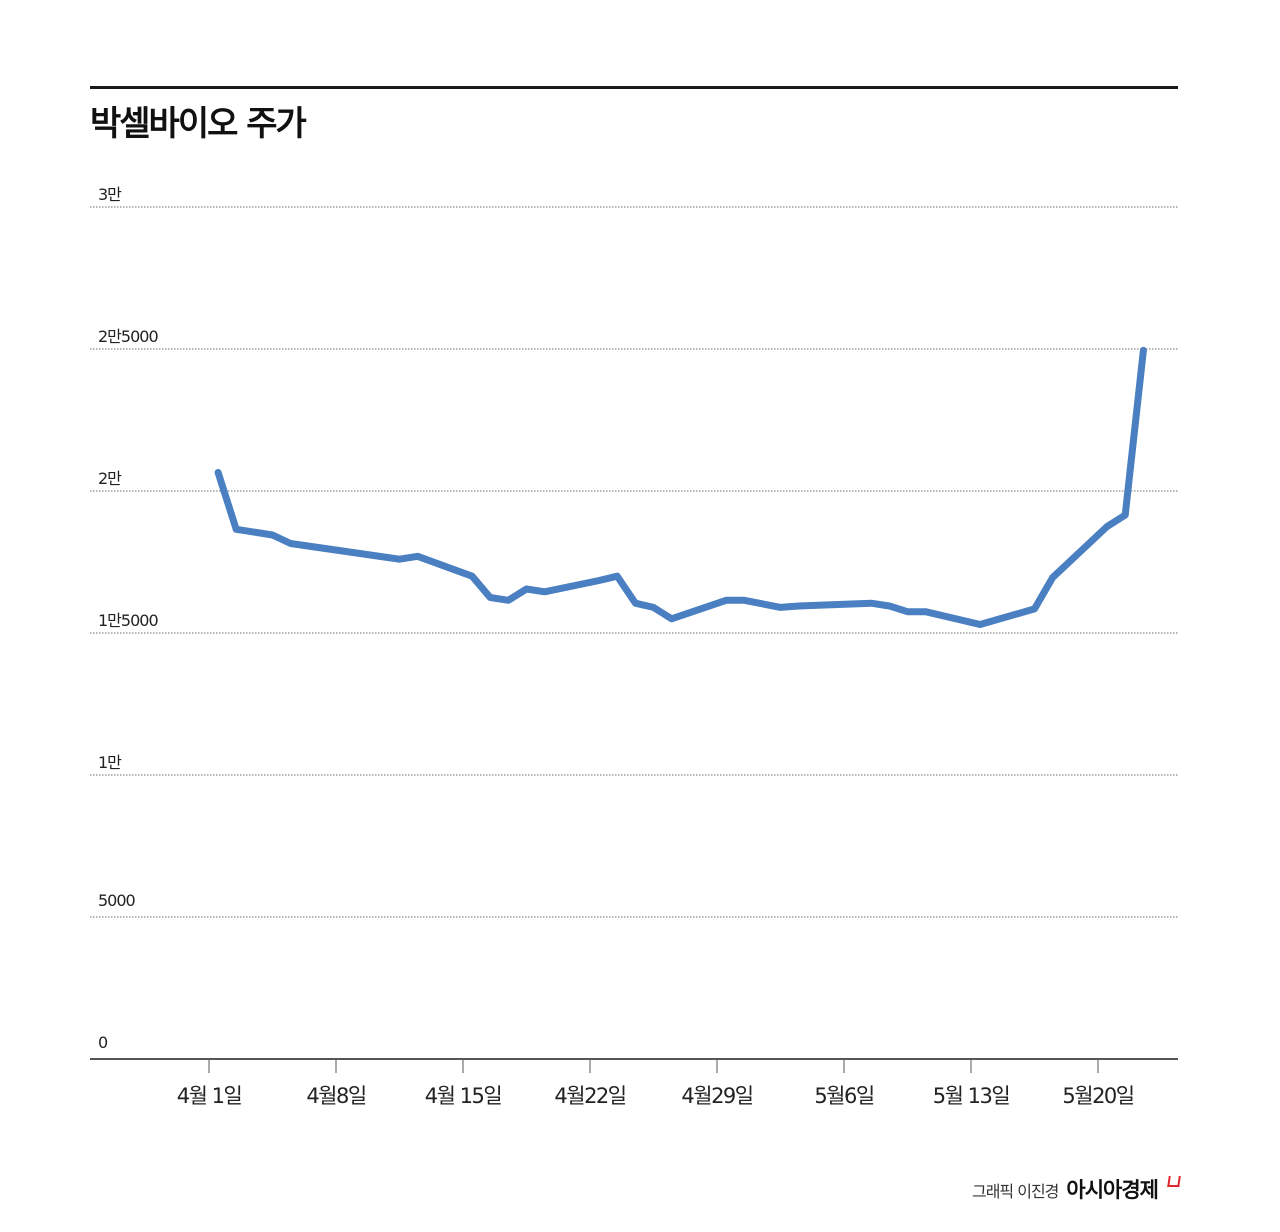  I want to click on x-tick-label: 4월8일, so click(336, 1096).